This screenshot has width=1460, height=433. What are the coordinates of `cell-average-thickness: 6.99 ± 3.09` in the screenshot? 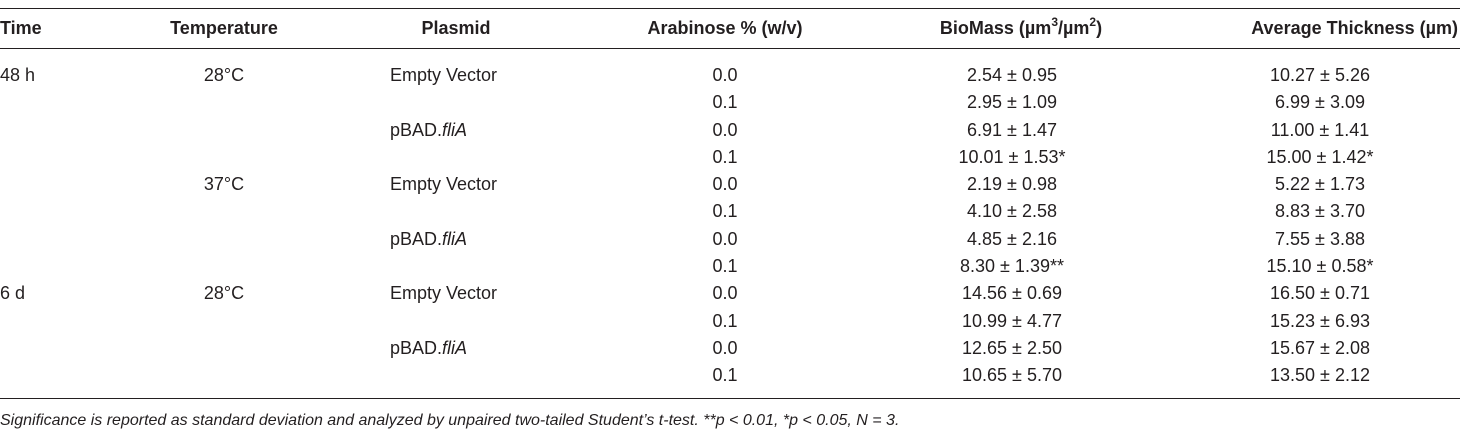 It's located at (1320, 102).